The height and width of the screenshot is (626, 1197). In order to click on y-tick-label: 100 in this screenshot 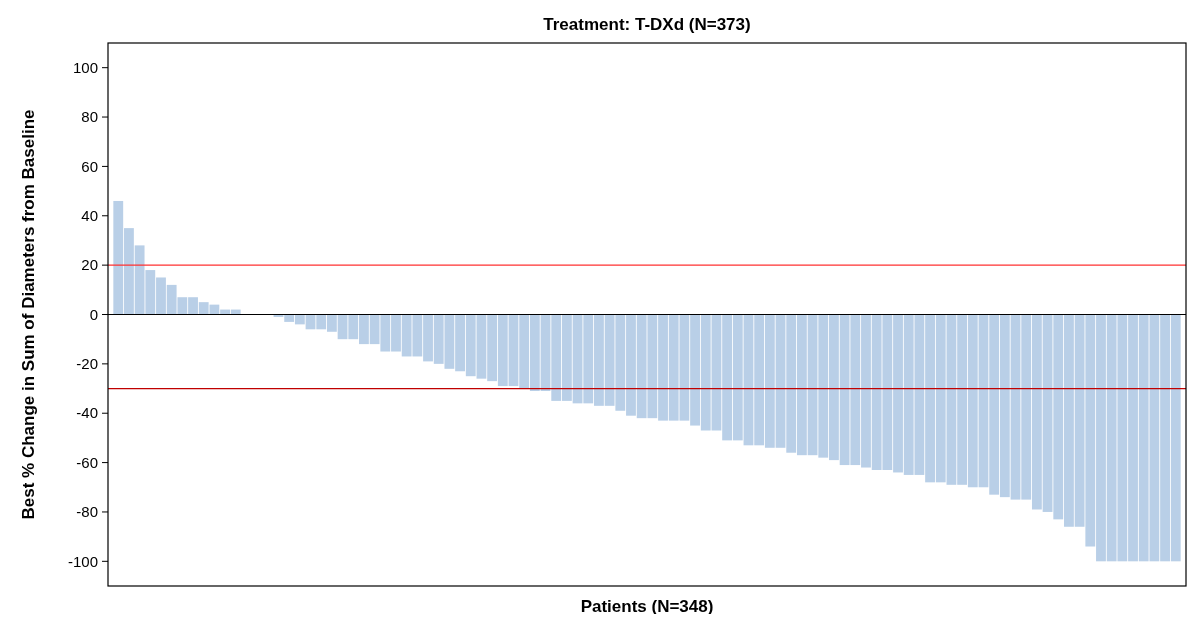, I will do `click(85, 67)`.